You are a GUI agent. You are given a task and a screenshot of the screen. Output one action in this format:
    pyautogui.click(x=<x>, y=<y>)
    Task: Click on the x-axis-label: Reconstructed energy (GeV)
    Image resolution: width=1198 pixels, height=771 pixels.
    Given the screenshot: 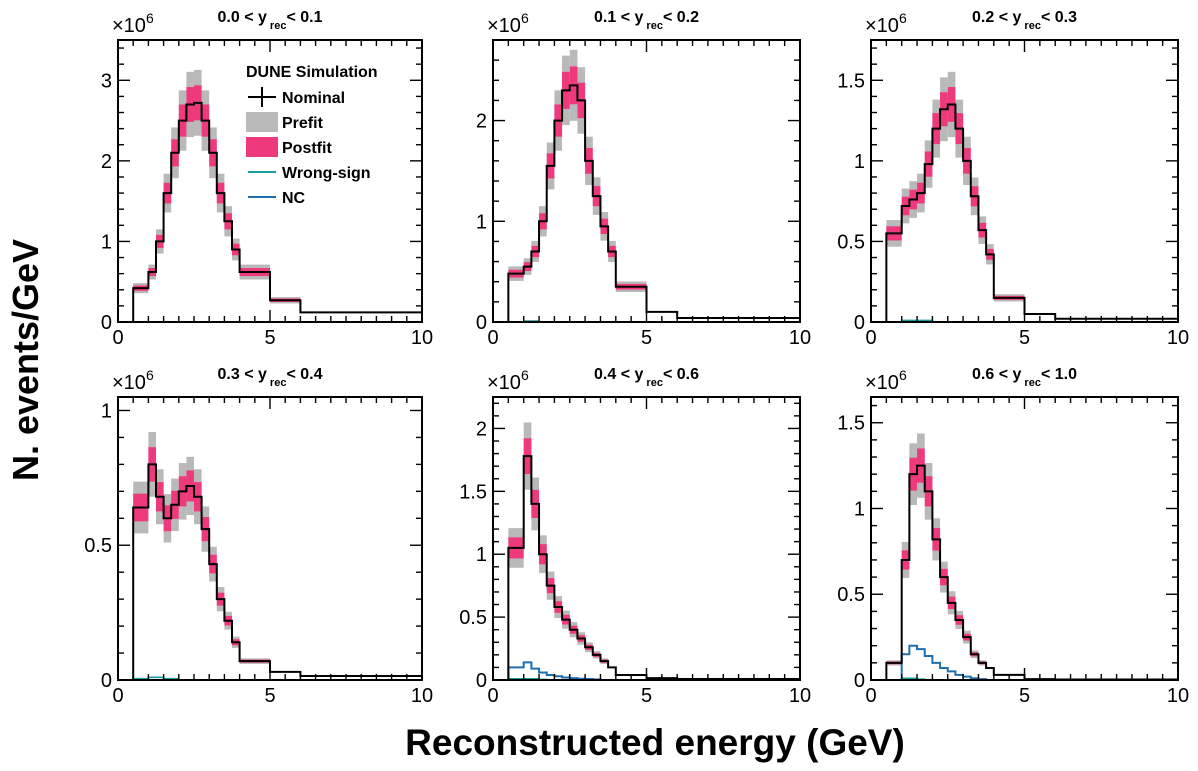 What is the action you would take?
    pyautogui.click(x=655, y=742)
    